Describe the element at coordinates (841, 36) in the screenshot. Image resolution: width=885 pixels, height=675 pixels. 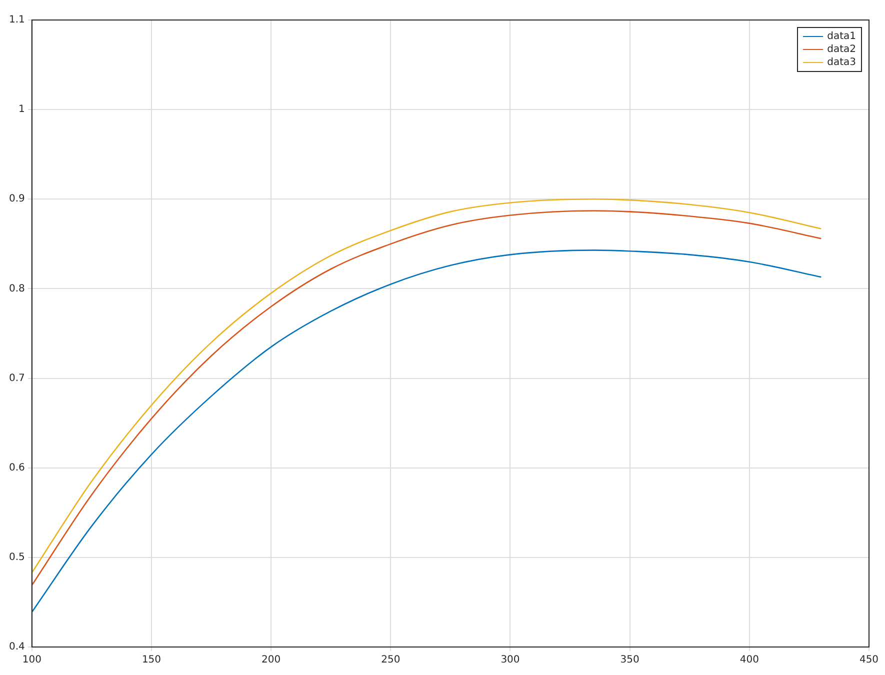
I see `legend-label: data1` at that location.